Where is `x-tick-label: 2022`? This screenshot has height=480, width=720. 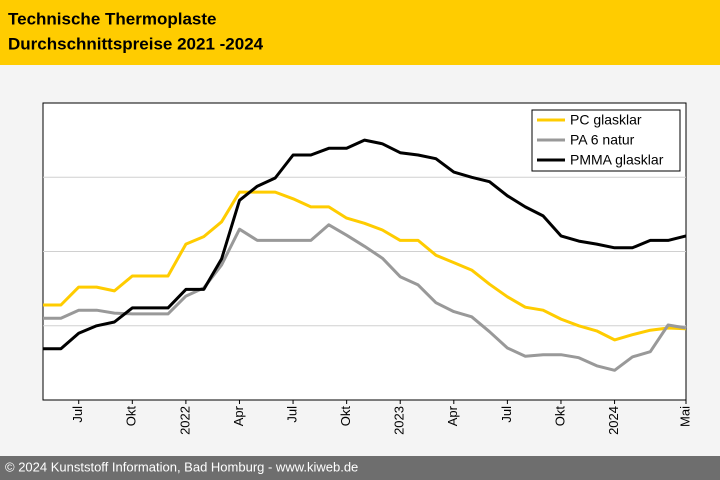
x-tick-label: 2022 is located at coordinates (184, 420).